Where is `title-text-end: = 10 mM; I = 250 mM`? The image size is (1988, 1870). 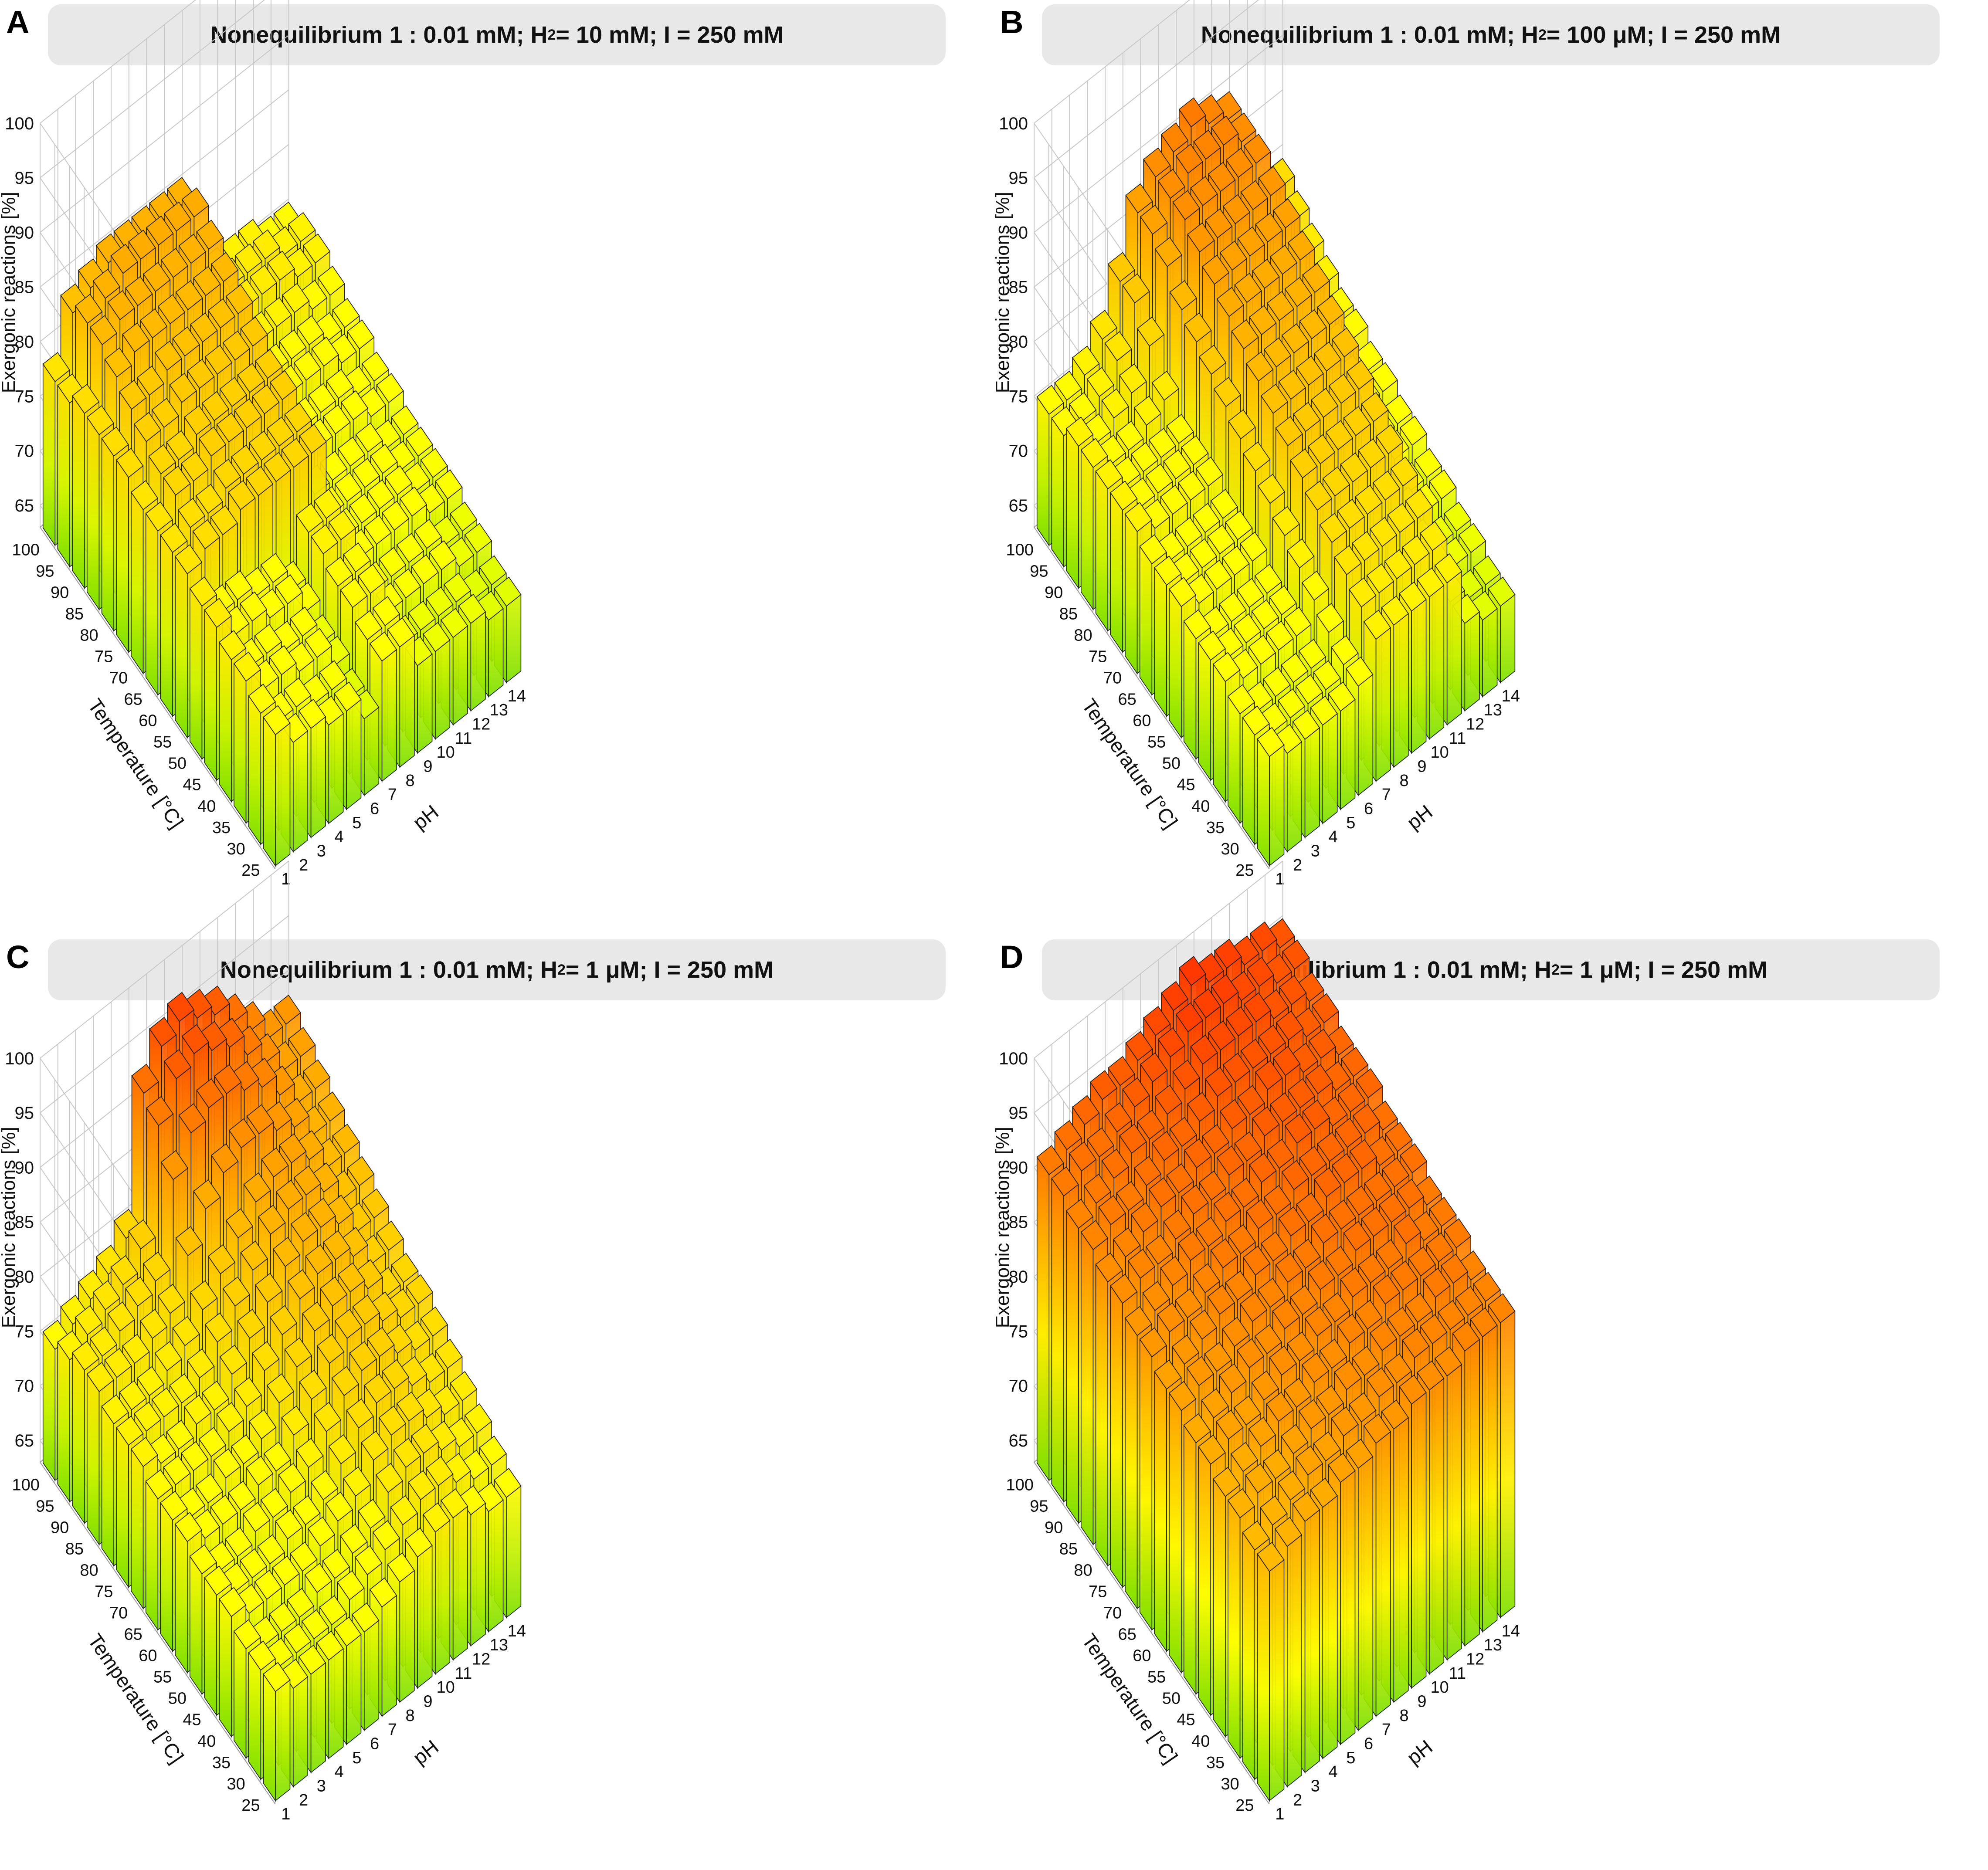
title-text-end: = 10 mM; I = 250 mM is located at coordinates (670, 35).